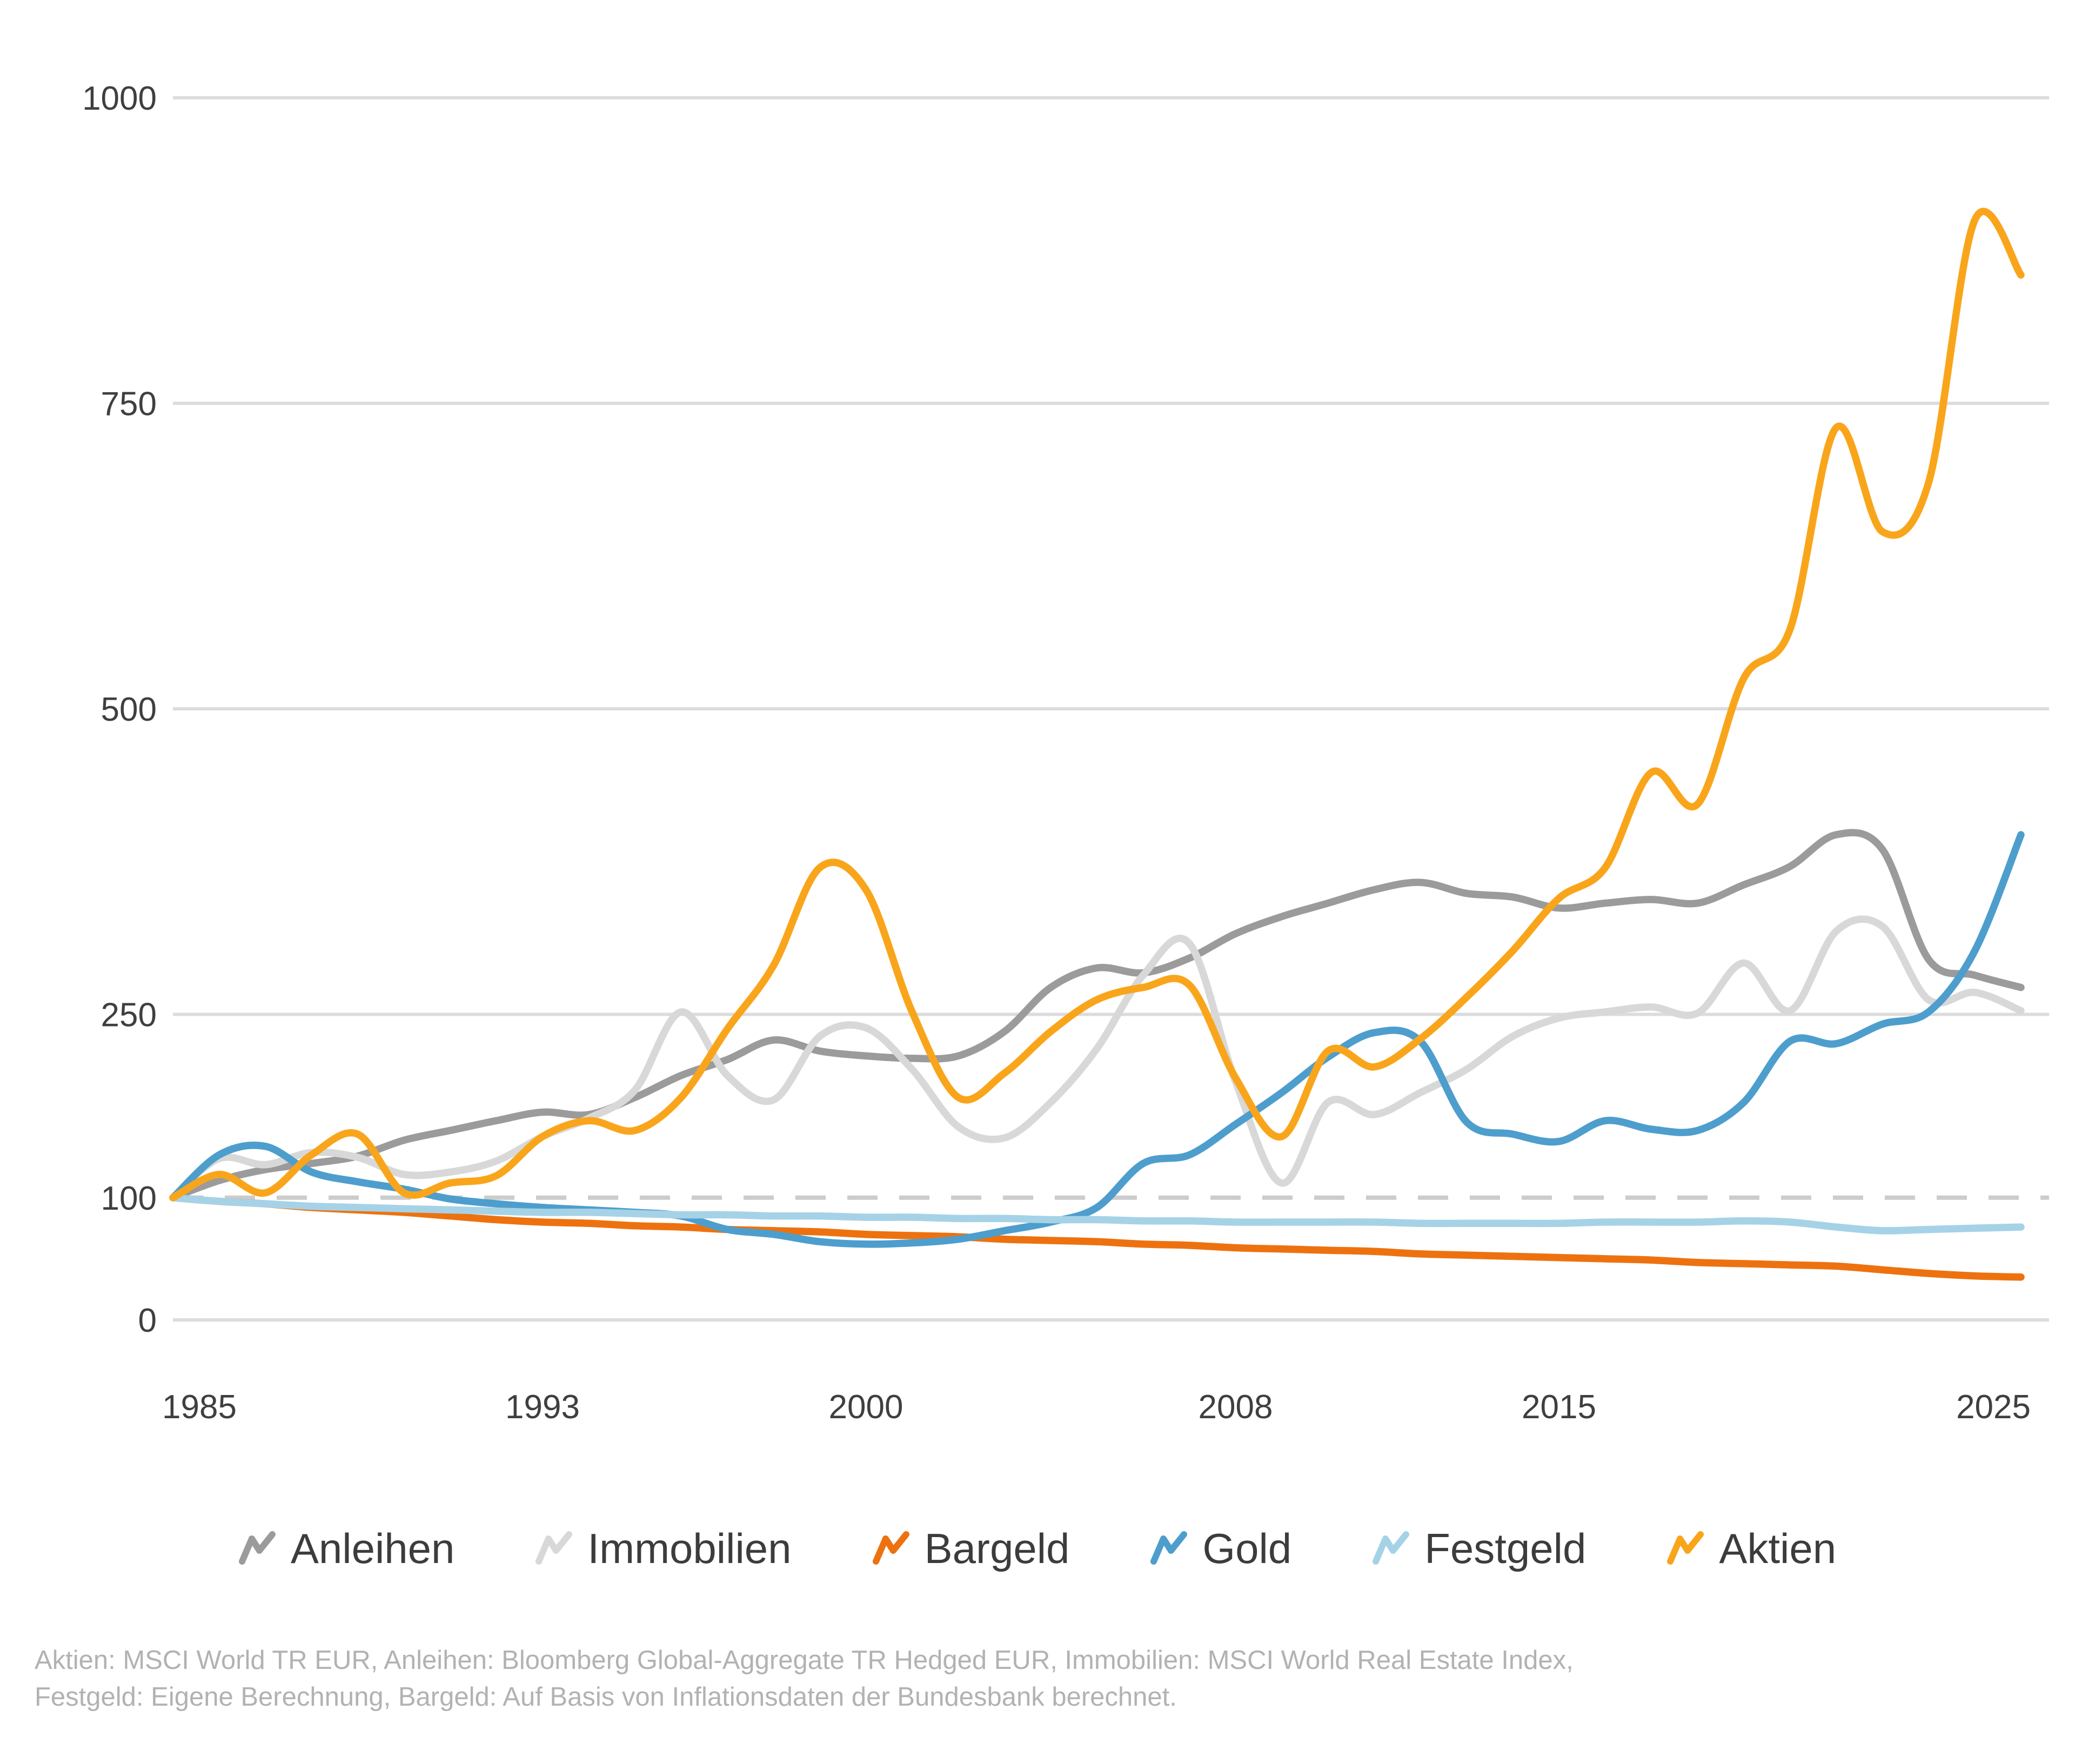 This screenshot has height=1764, width=2075. I want to click on y-axis-labels: 0 250 500 750 1000 100, so click(120, 709).